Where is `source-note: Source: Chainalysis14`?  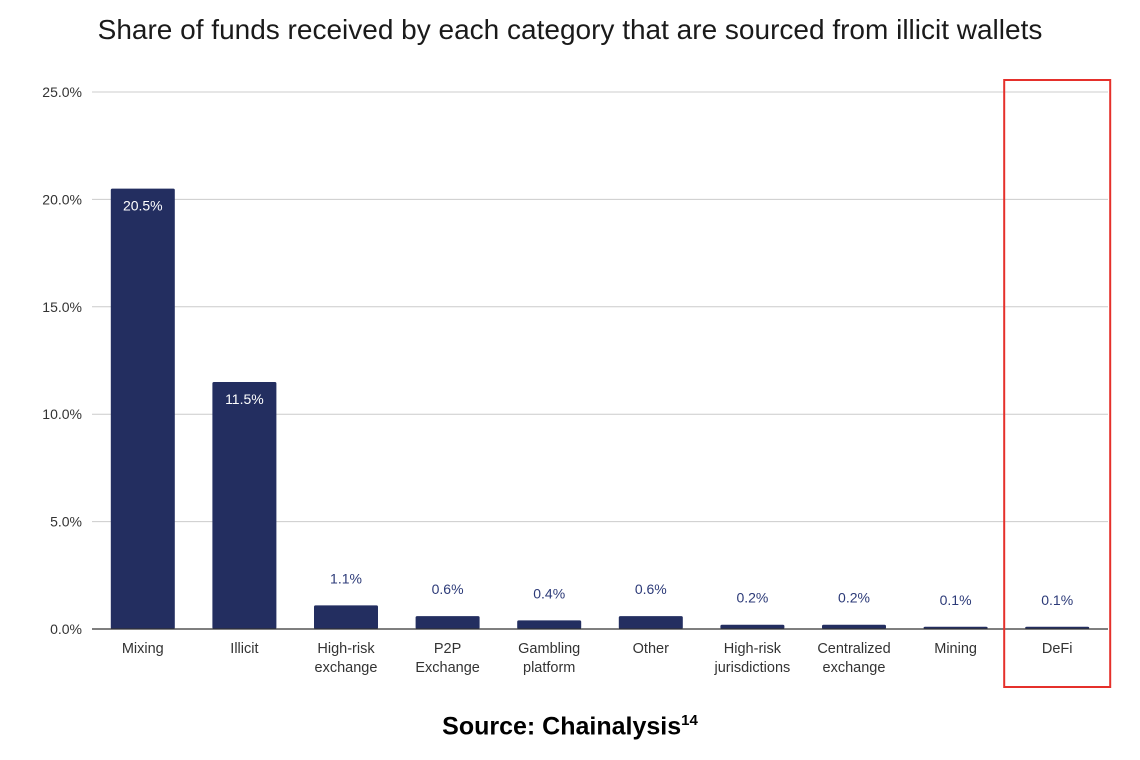 source-note: Source: Chainalysis14 is located at coordinates (570, 726).